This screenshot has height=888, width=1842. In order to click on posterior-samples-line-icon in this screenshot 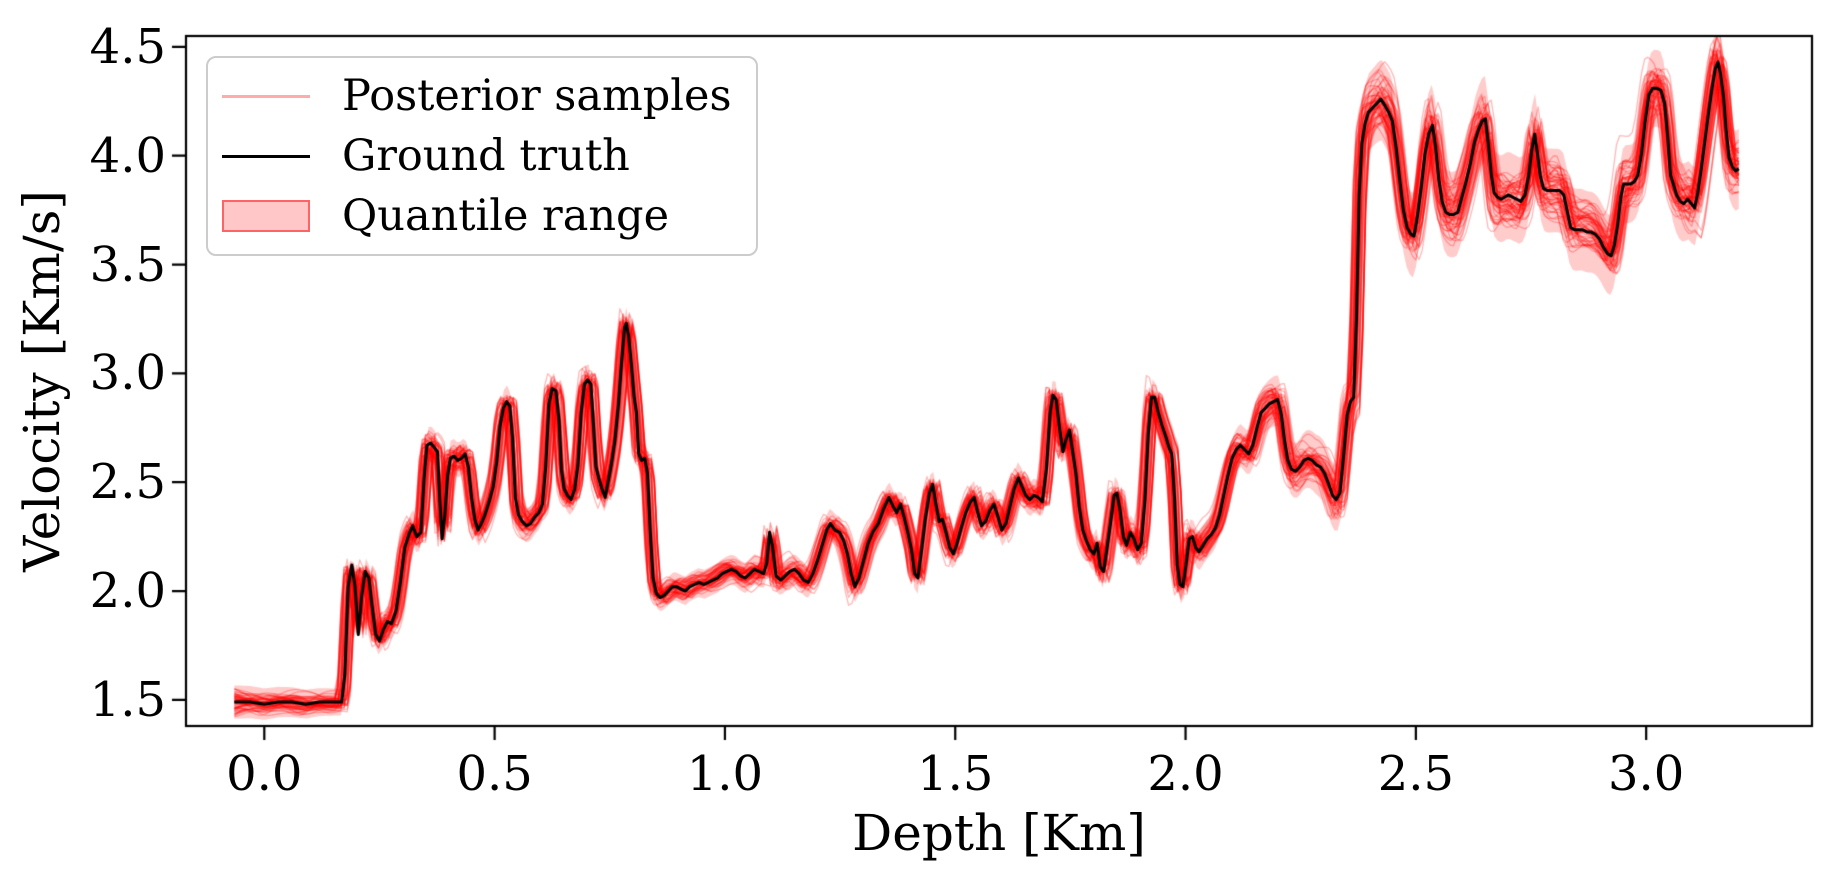, I will do `click(266, 96)`.